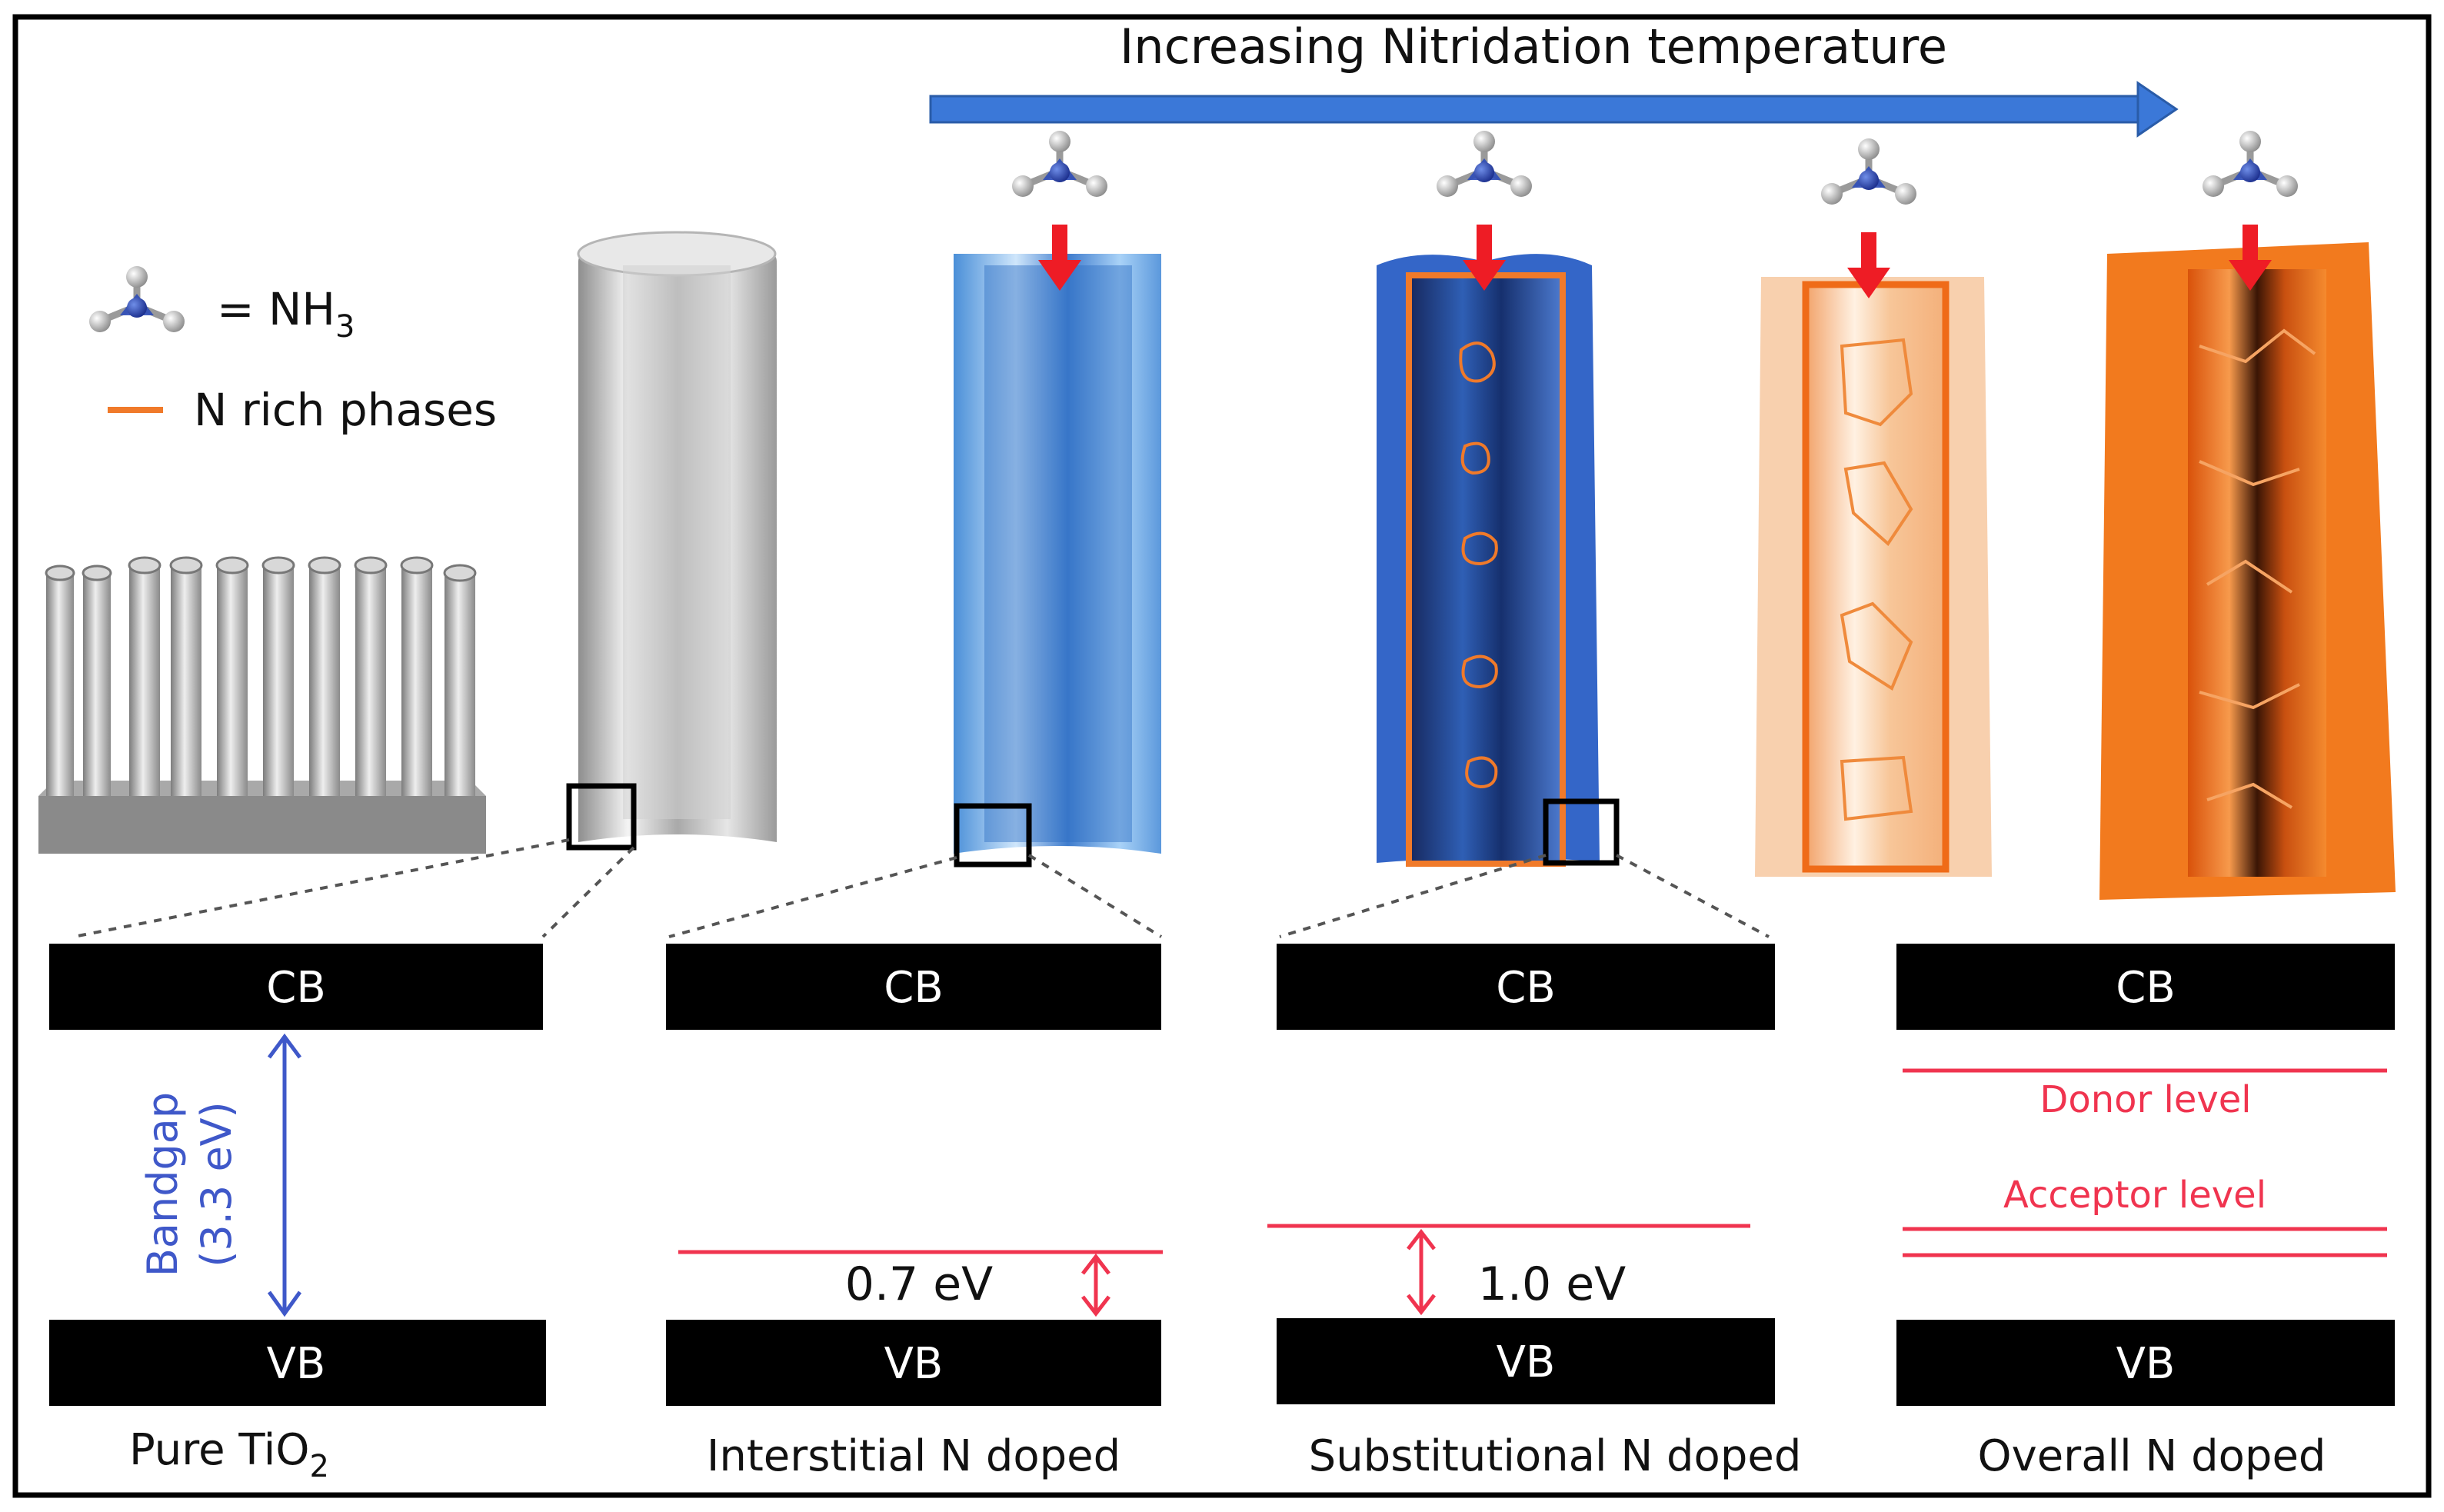 The image size is (2444, 1512). Describe the element at coordinates (1556, 1456) in the screenshot. I see `caption-substitutional: Substitutional N doped` at that location.